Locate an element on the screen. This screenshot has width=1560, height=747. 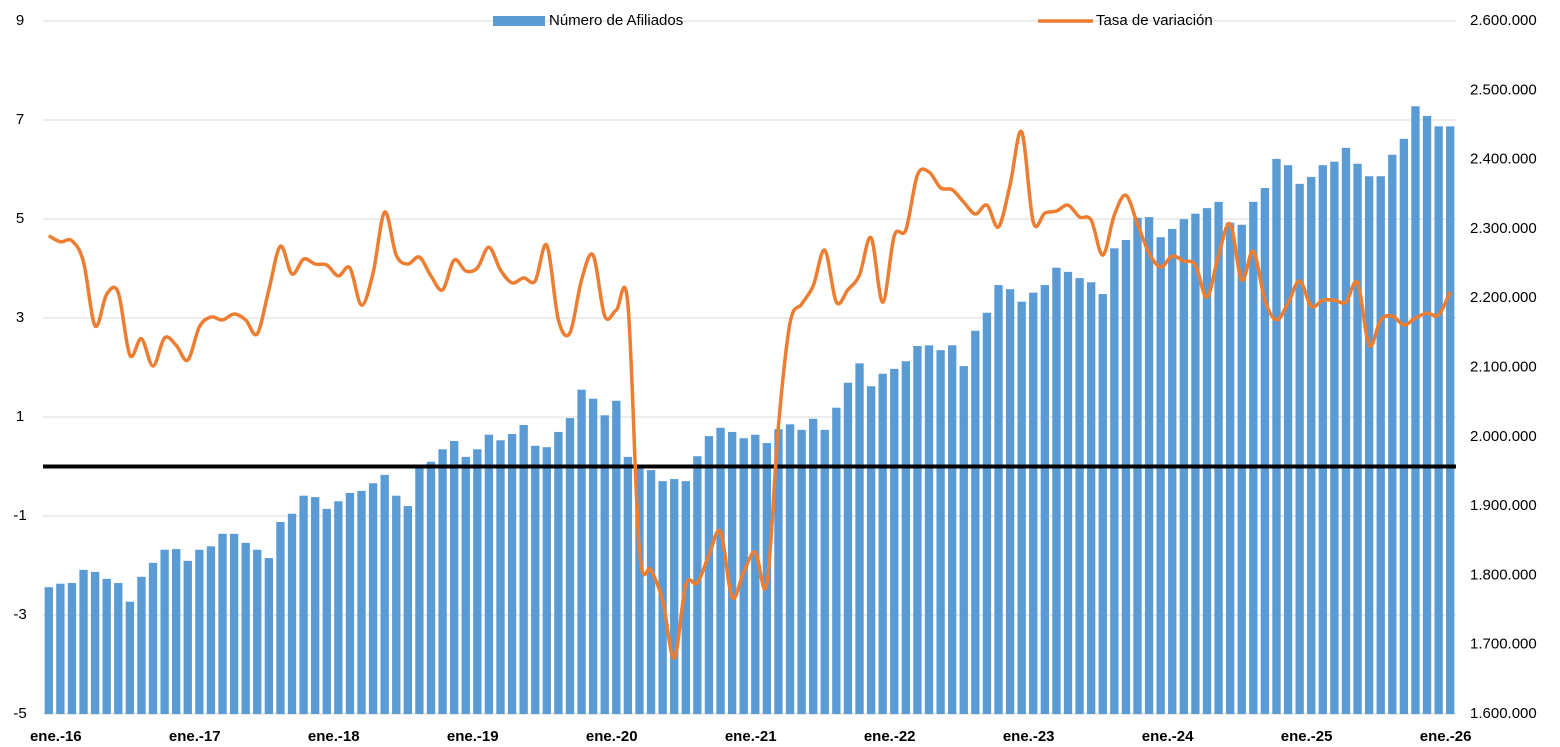
y-tick-label: -3 is located at coordinates (19, 614).